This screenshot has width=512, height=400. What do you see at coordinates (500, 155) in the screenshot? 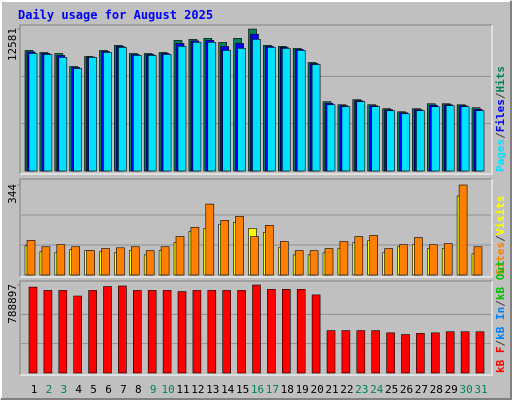
I see `legend-entry: Pages` at bounding box center [500, 155].